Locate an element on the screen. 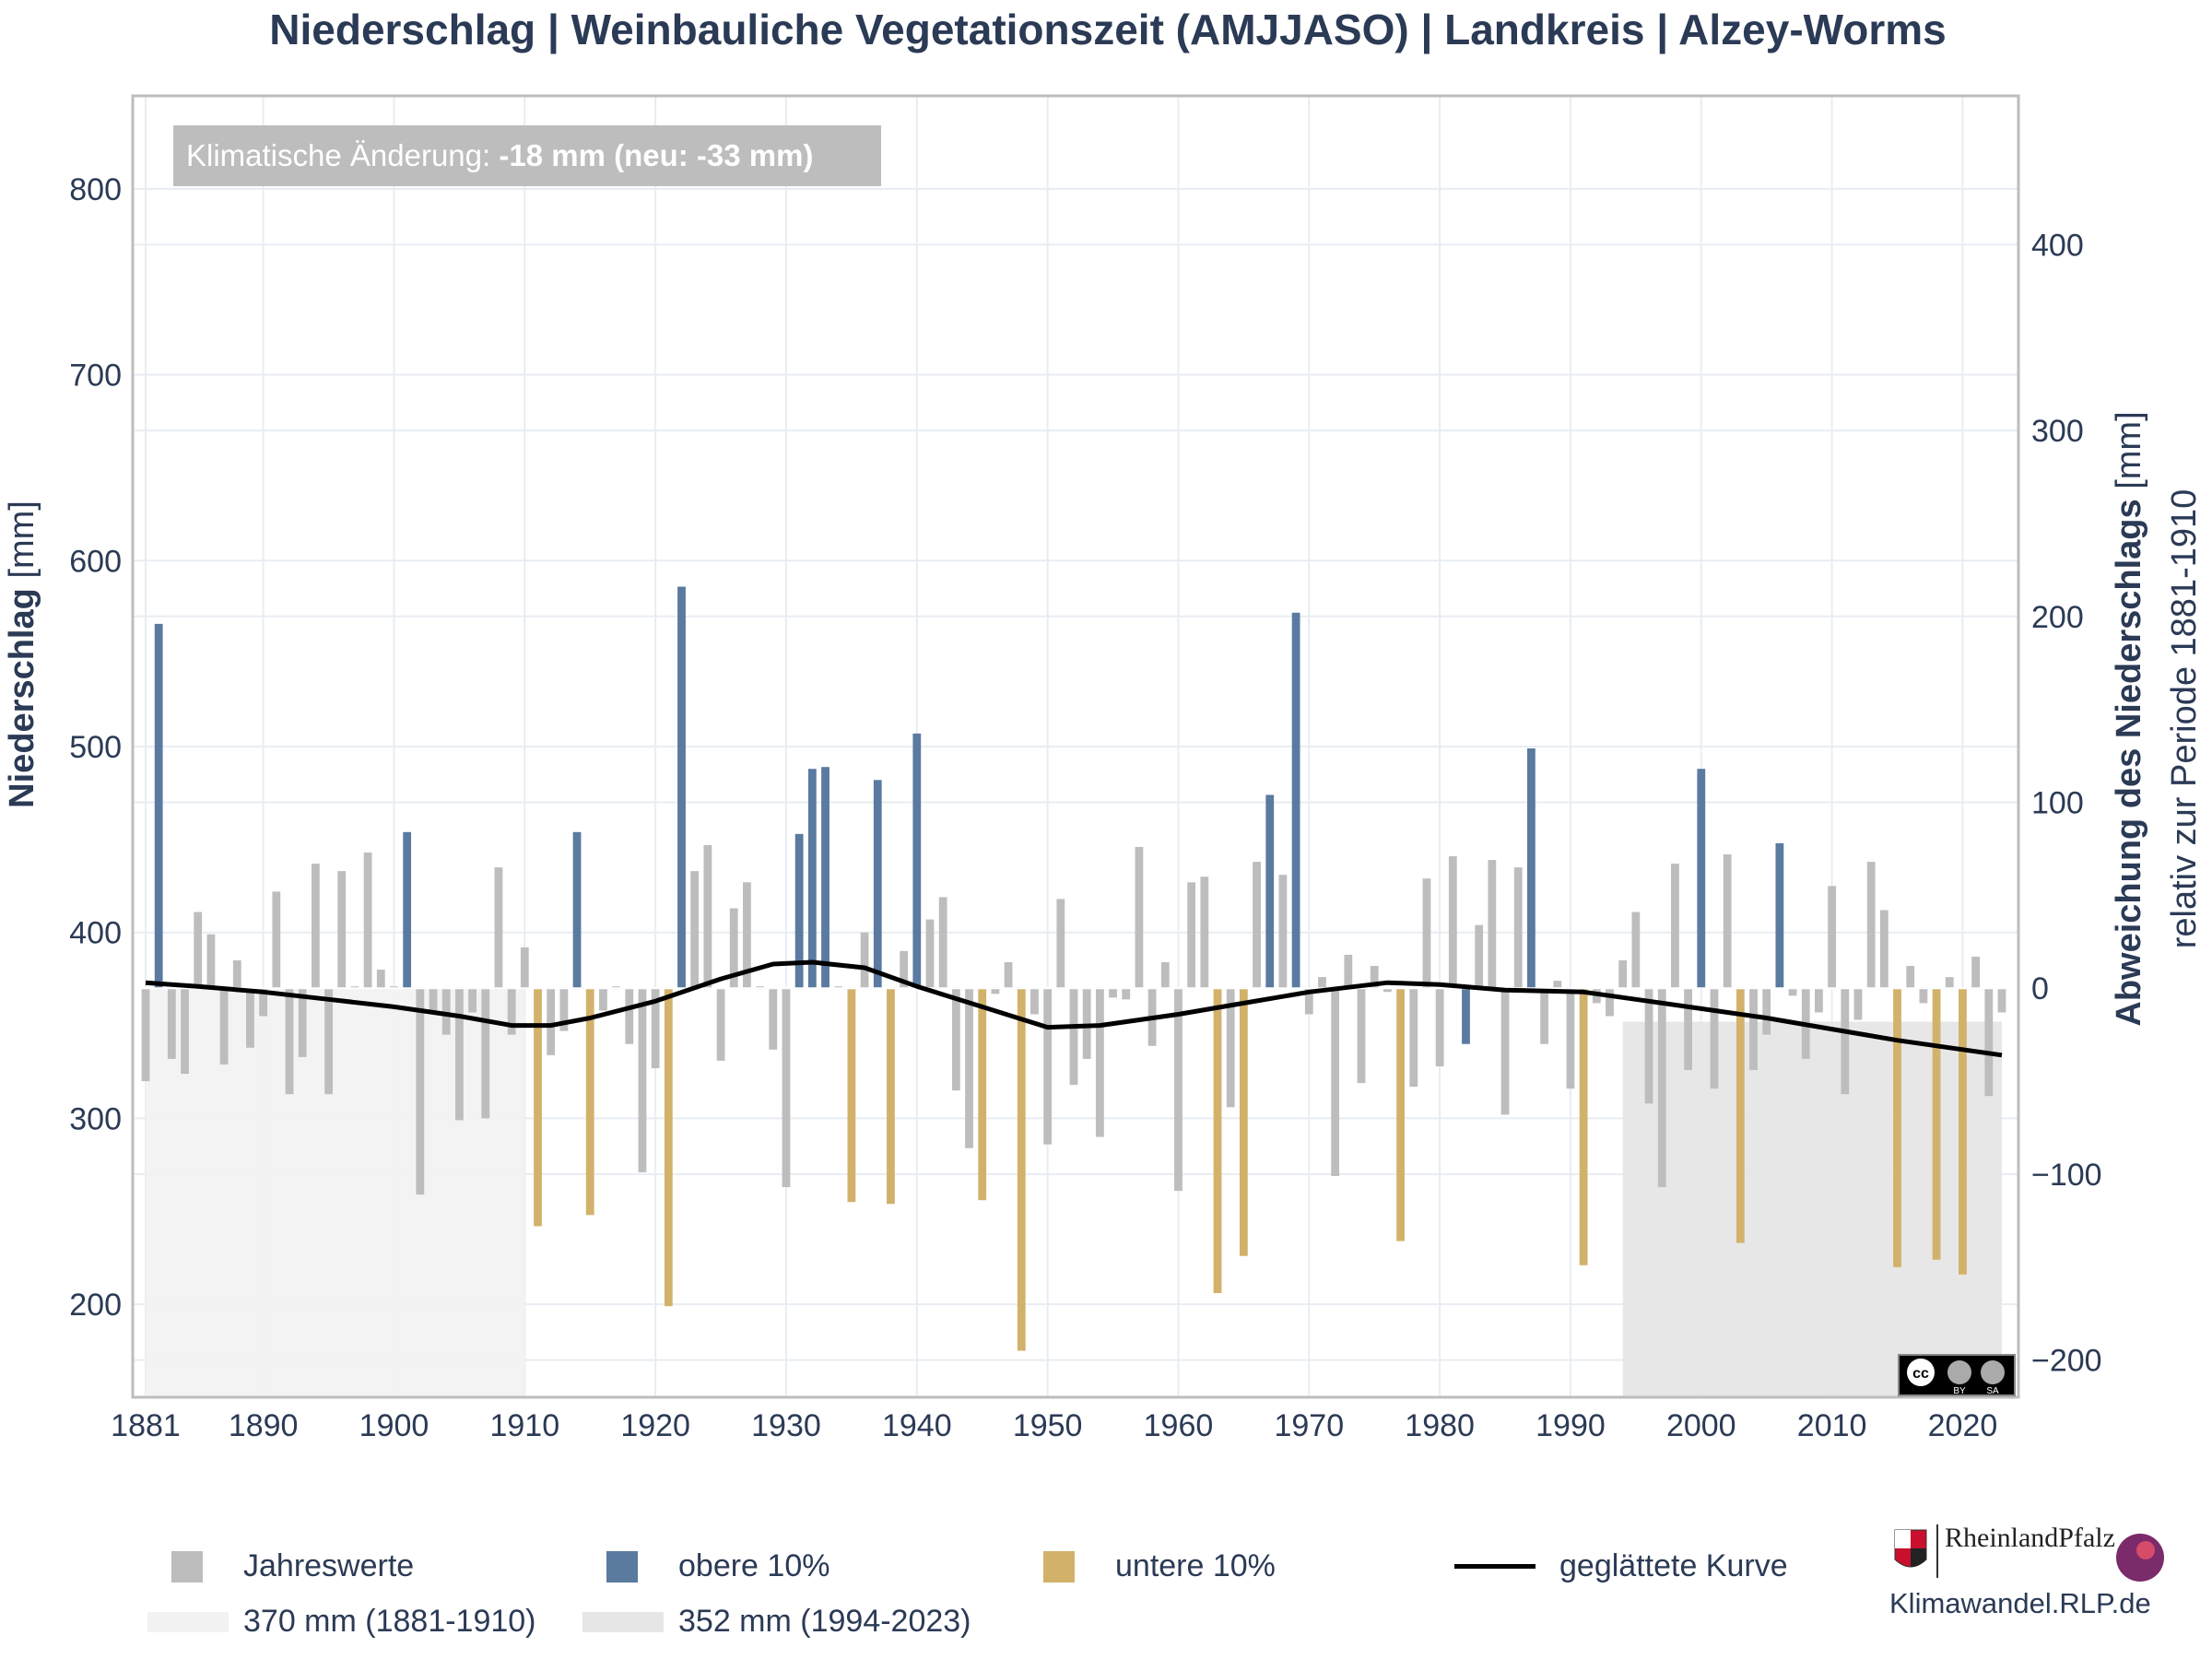 The image size is (2212, 1659). bar-1965 is located at coordinates (1243, 1122).